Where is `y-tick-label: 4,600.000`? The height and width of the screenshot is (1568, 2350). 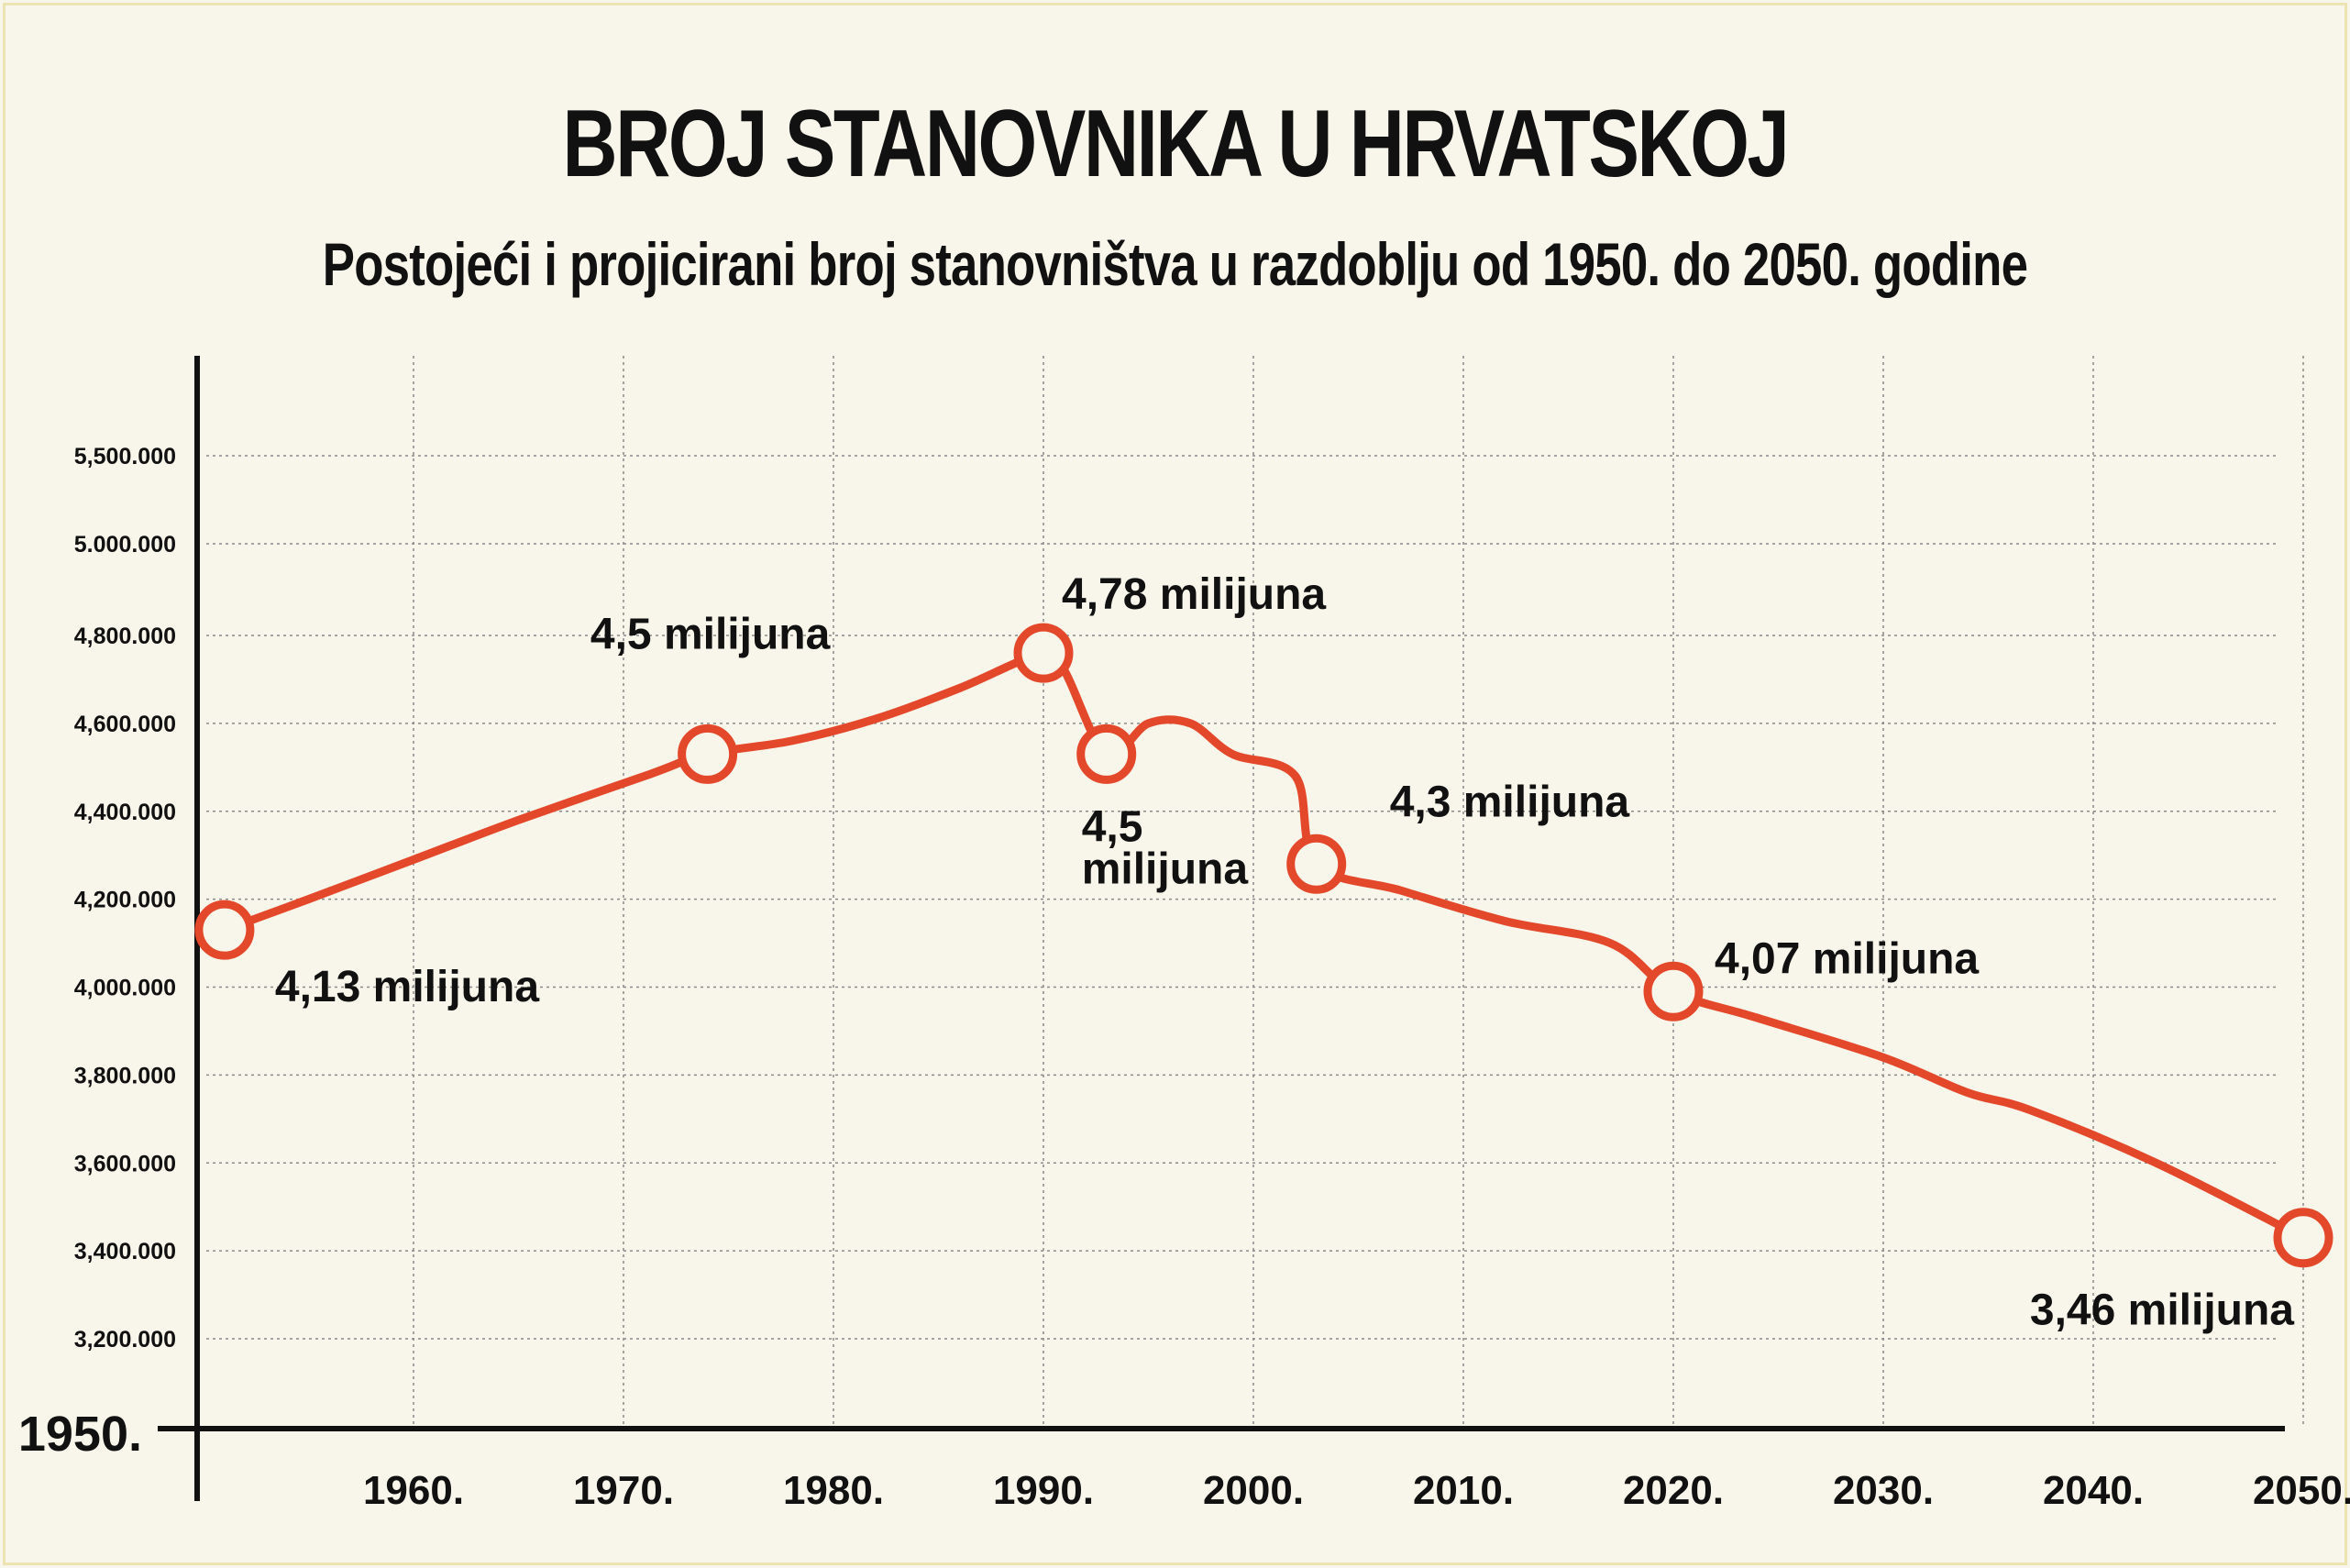
y-tick-label: 4,600.000 is located at coordinates (125, 725).